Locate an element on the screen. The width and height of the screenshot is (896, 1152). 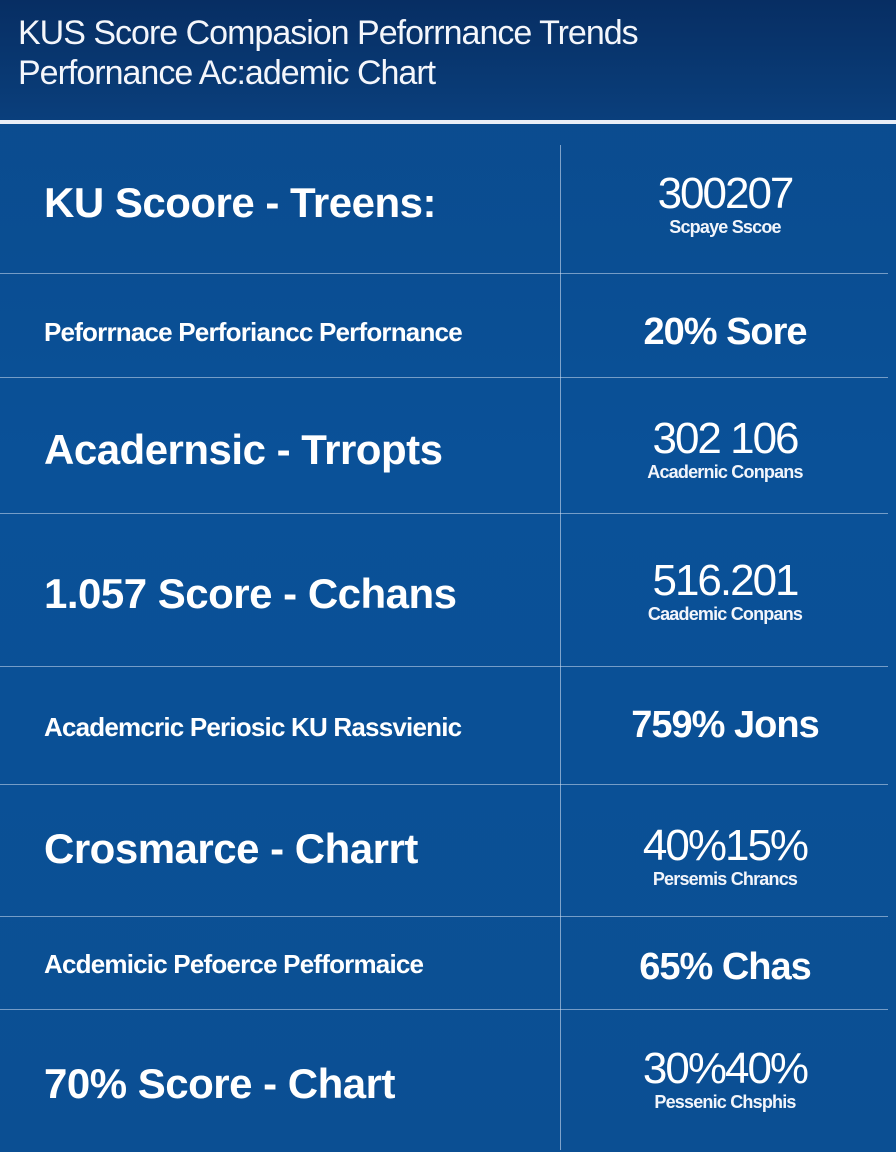
row-value-caption: Persemis Chrancs is located at coordinates (725, 879).